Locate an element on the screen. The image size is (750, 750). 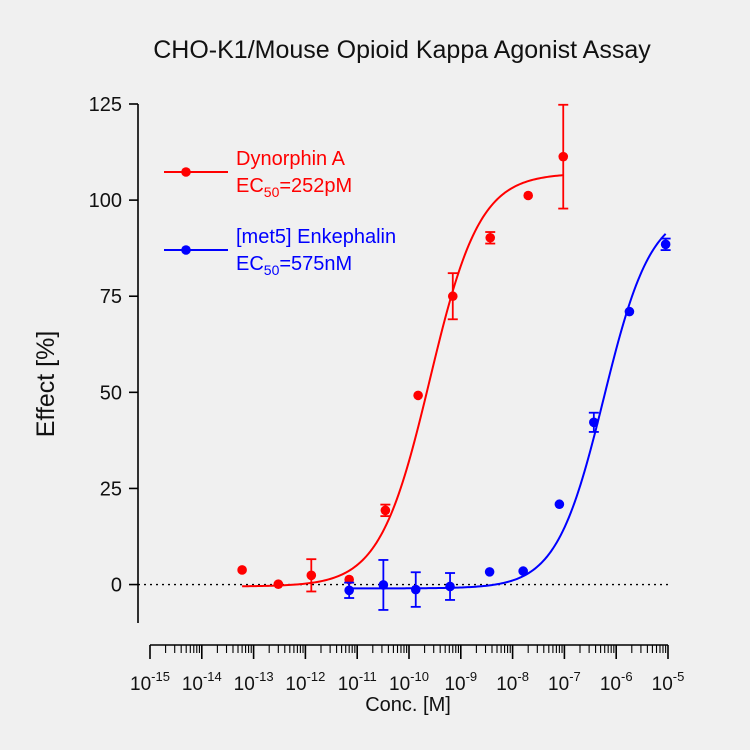
chart-title: CHO-K1/Mouse Opioid Kappa Agonist Assay is located at coordinates (402, 50).